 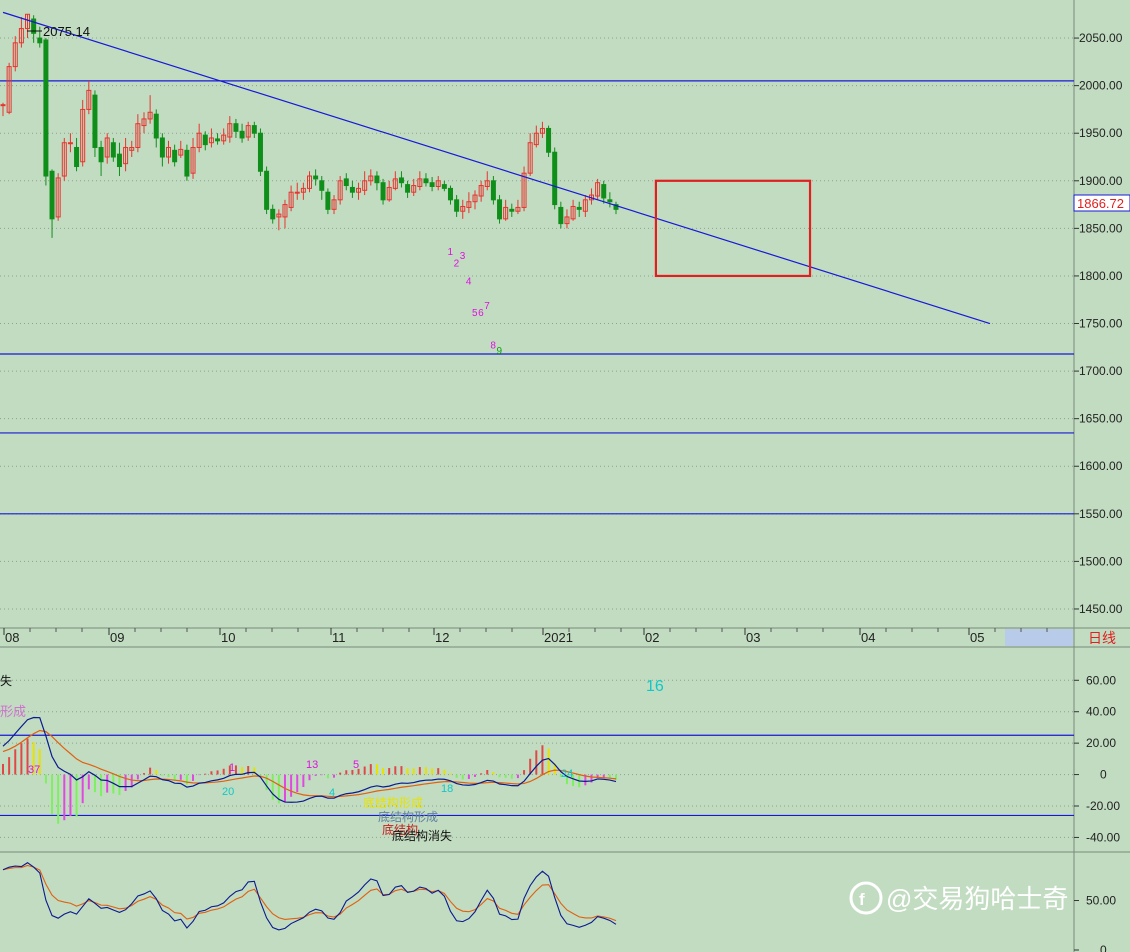 What do you see at coordinates (13, 711) in the screenshot?
I see `macd-annotation-formed: 形成` at bounding box center [13, 711].